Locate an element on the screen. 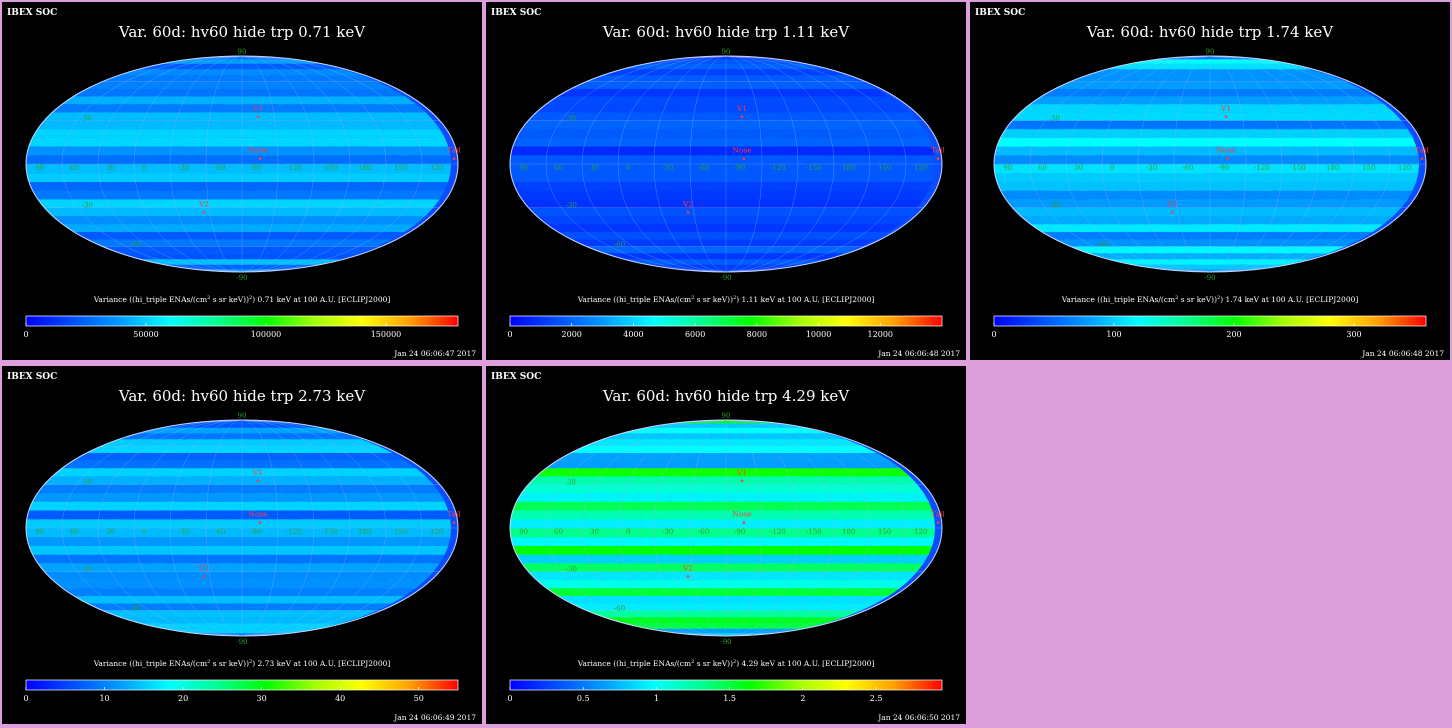  chart-title: Var. 60d: hv60 hide trp 0.71 keV is located at coordinates (242, 32).